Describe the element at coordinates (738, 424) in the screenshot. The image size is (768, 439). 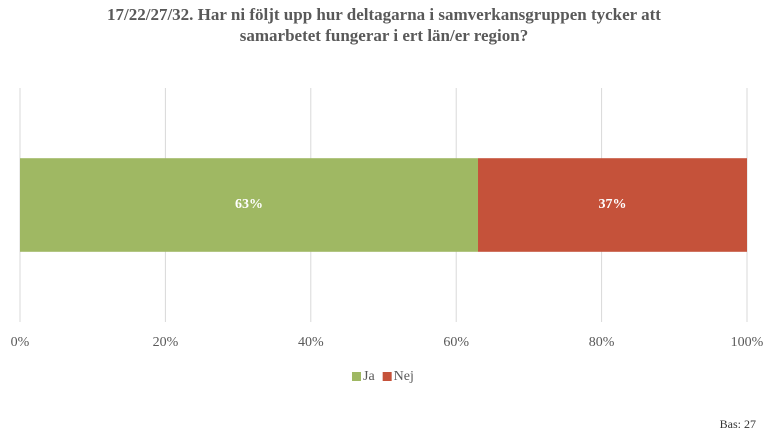
I see `annotation: Bas: 27` at that location.